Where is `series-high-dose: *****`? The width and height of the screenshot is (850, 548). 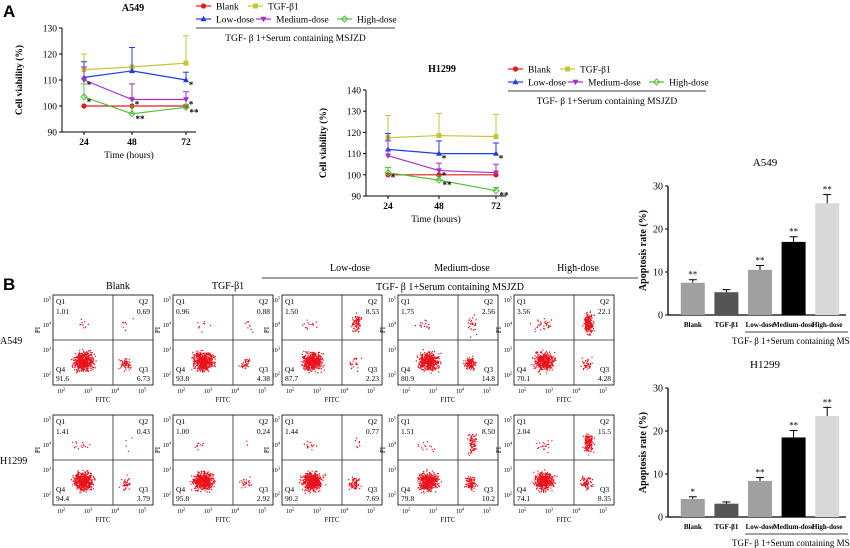 series-high-dose: ***** is located at coordinates (447, 183).